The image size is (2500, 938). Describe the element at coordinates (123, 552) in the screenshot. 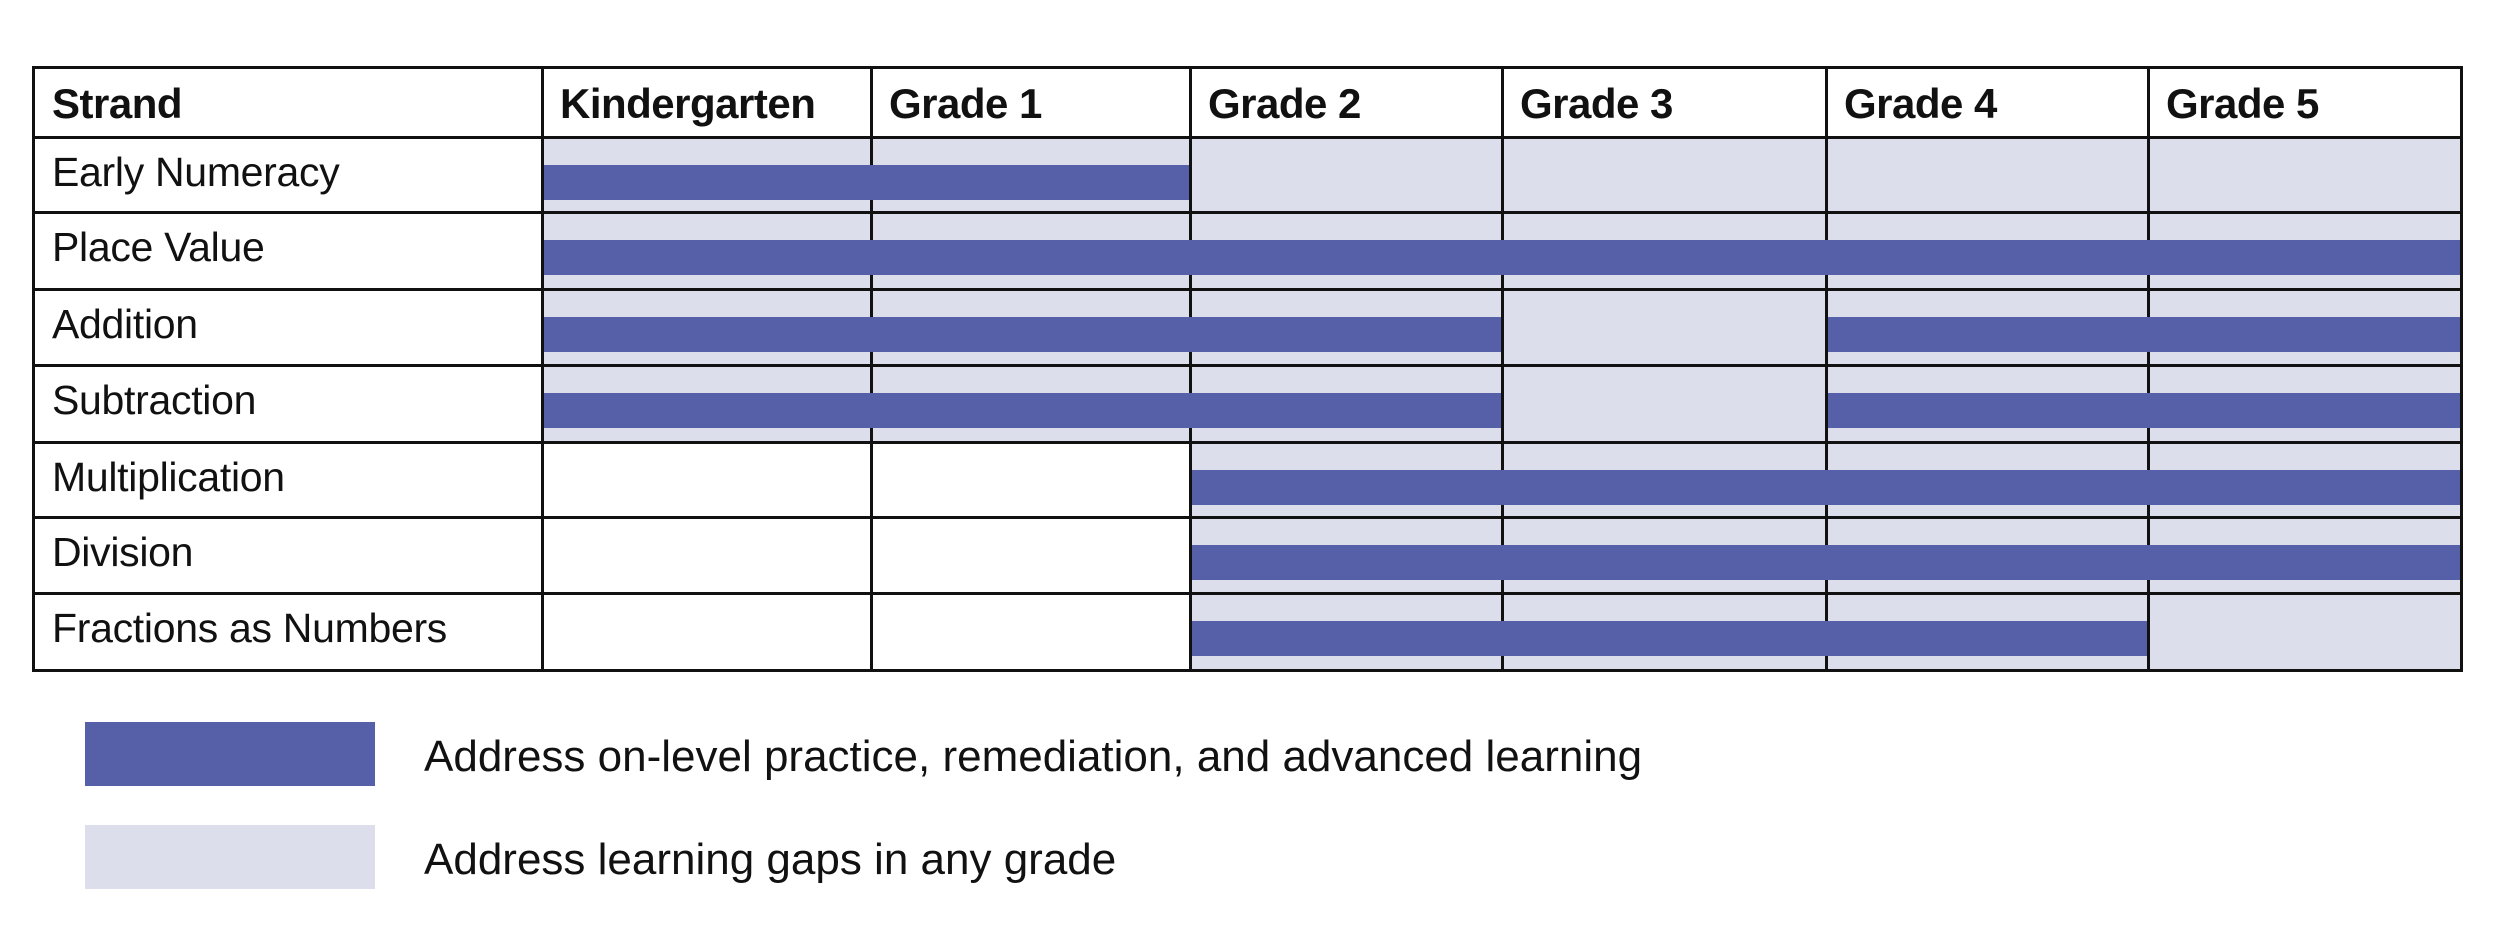

I see `row-label-strand: Division` at that location.